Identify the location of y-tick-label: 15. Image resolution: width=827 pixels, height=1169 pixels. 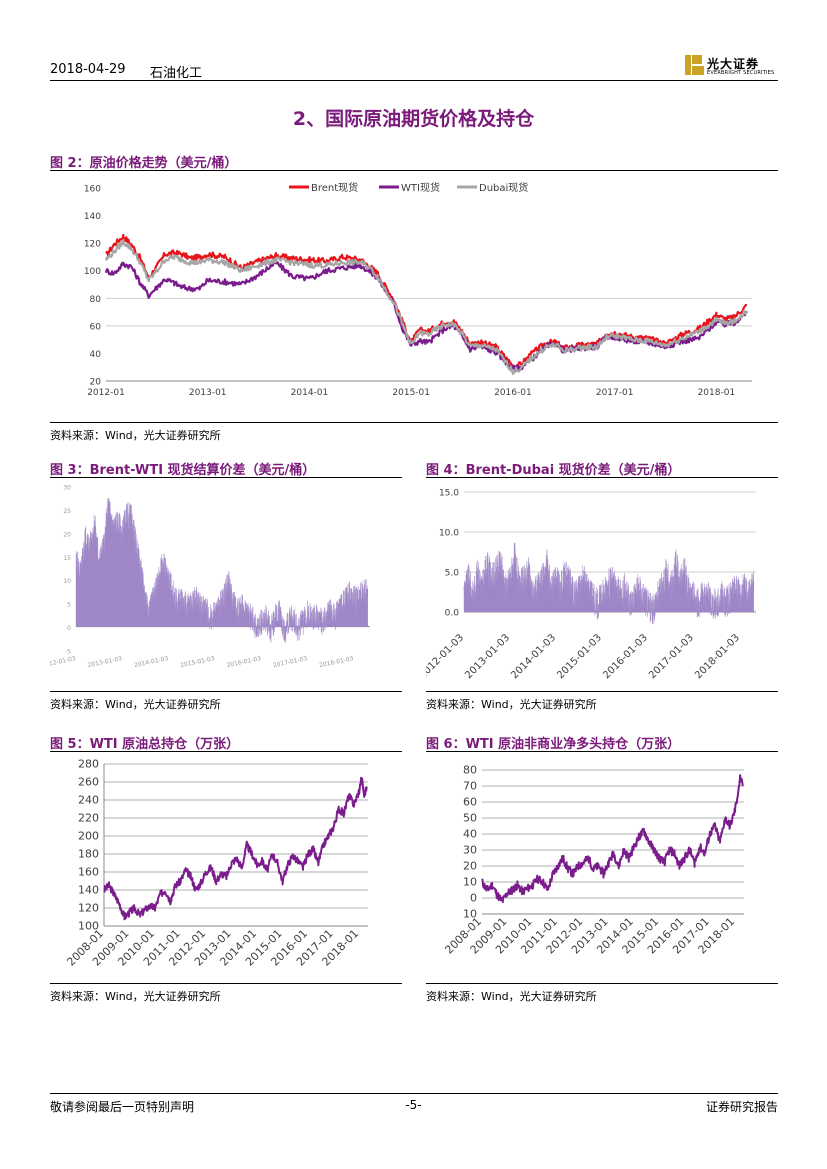
(67, 558).